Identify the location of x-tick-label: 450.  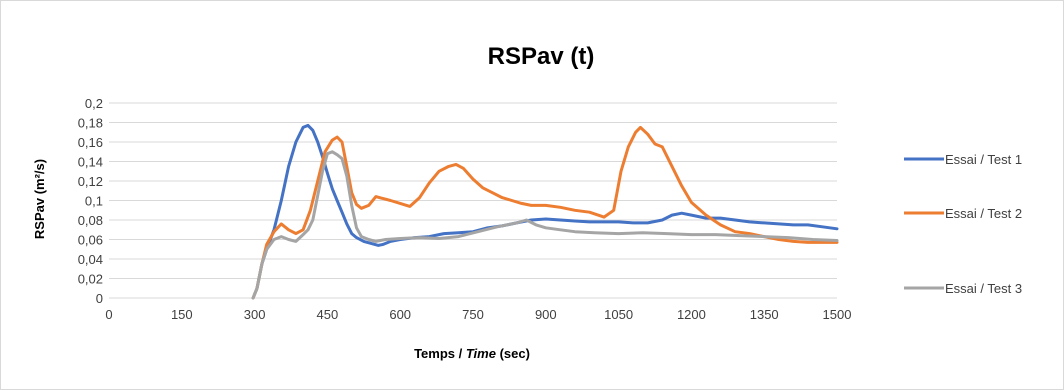
(328, 314).